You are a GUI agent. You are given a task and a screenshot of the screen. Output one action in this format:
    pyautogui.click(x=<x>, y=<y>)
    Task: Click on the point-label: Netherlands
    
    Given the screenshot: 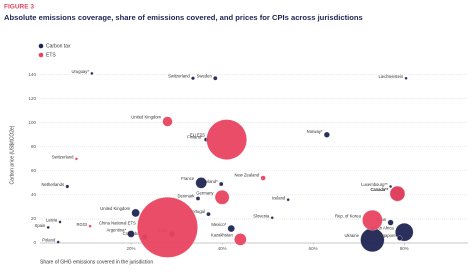 What is the action you would take?
    pyautogui.click(x=52, y=184)
    